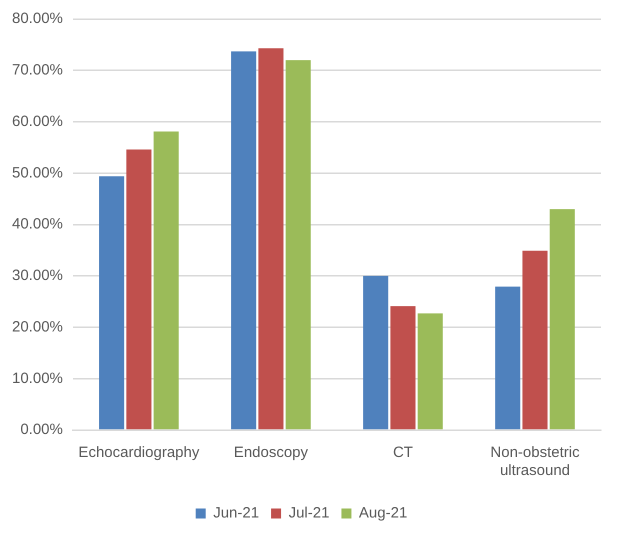 The height and width of the screenshot is (533, 621). I want to click on x-tick-label: Endoscopy, so click(271, 453).